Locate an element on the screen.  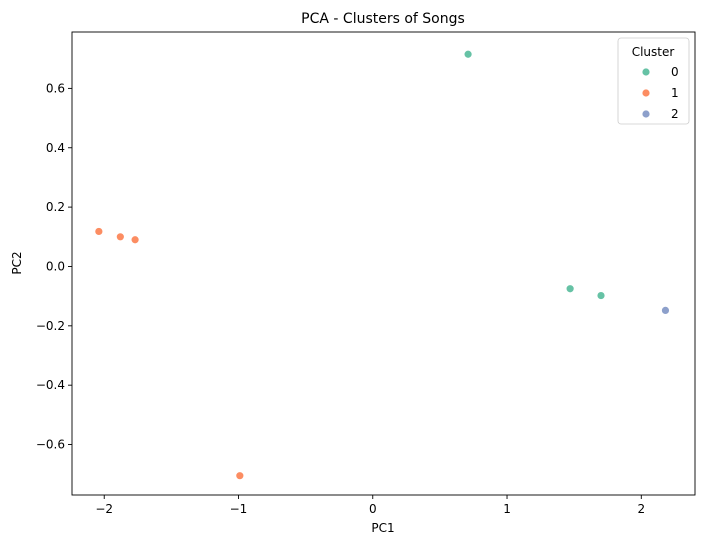
y-axis-label: PC2 is located at coordinates (17, 262).